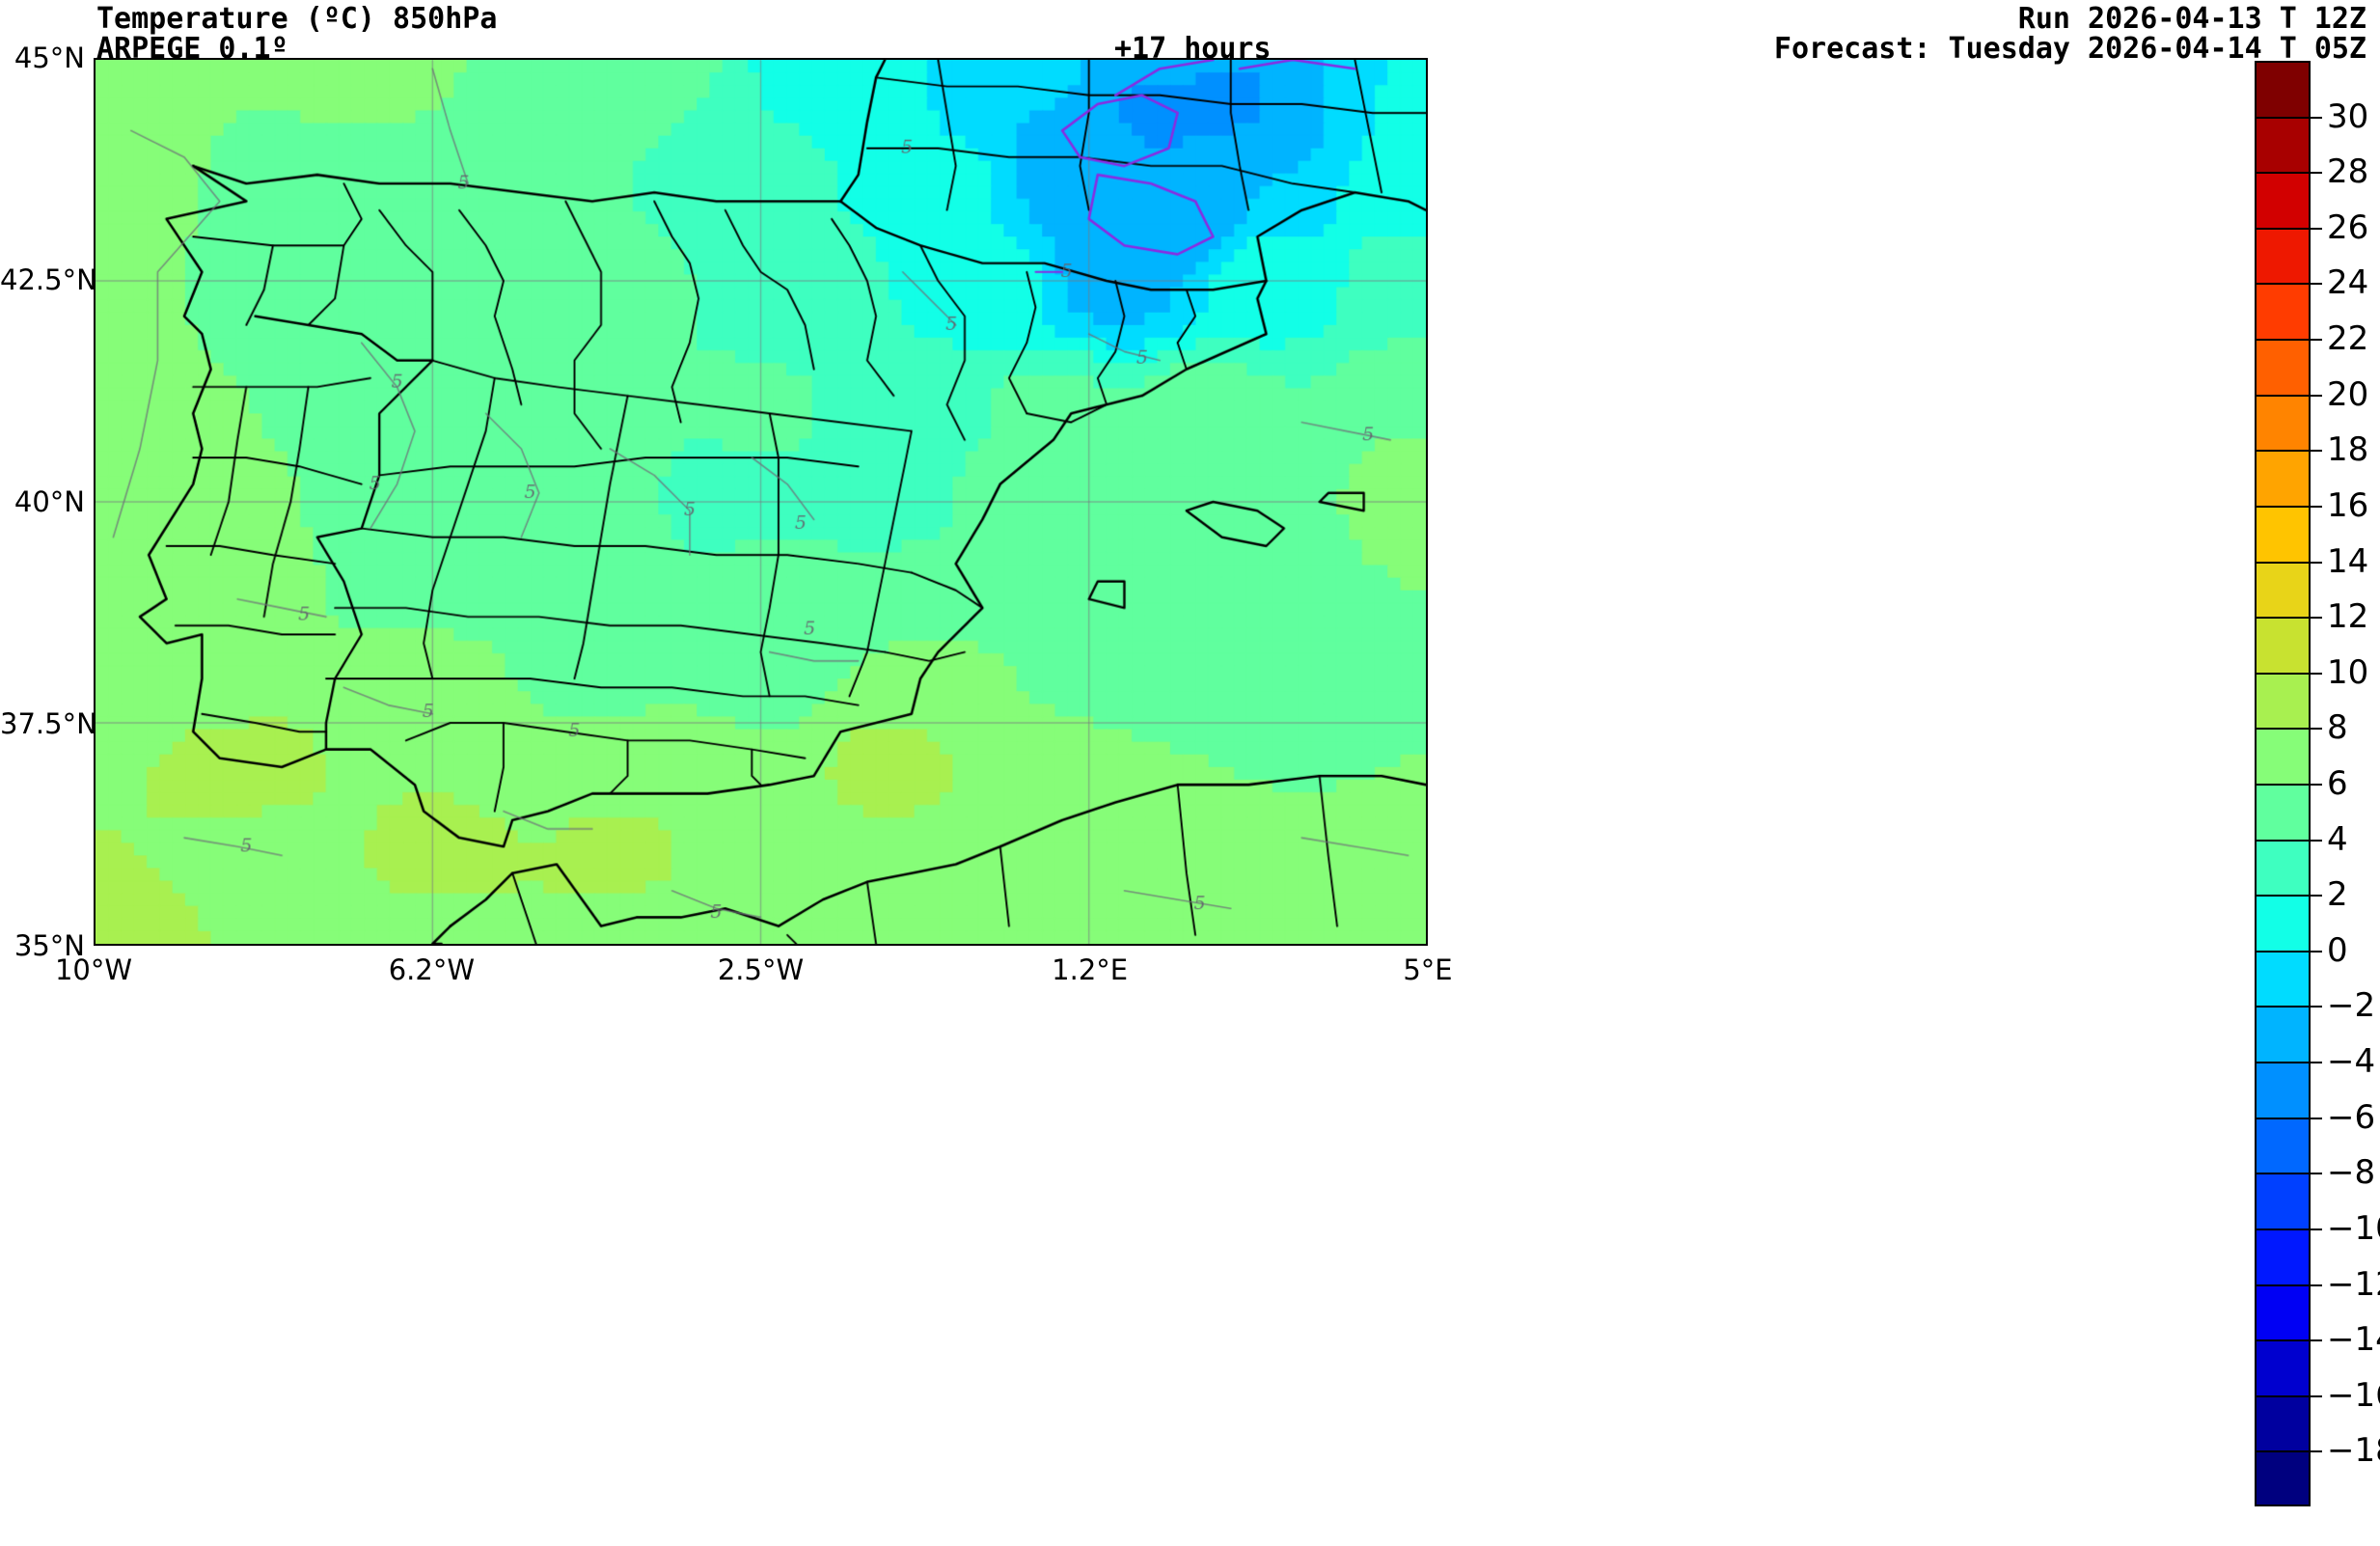 This screenshot has height=1546, width=2380. Describe the element at coordinates (50, 946) in the screenshot. I see `y-axis-tick-label: 35°N` at that location.